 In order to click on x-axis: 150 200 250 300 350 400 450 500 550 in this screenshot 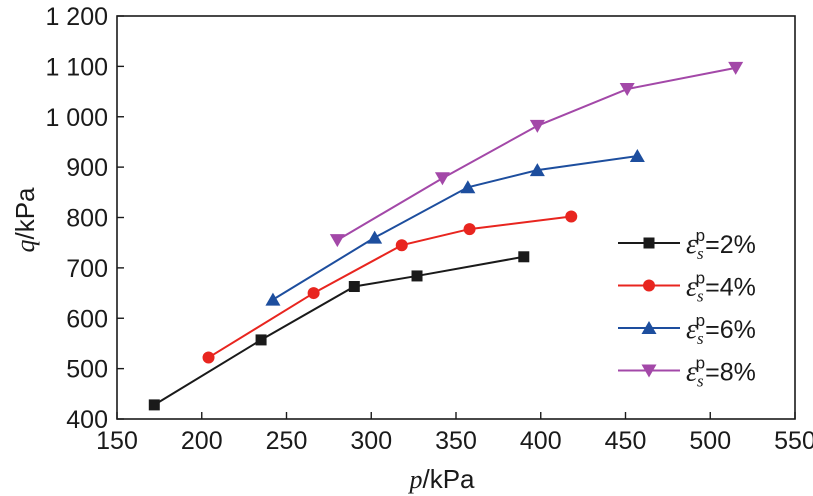, I will do `click(454, 433)`.